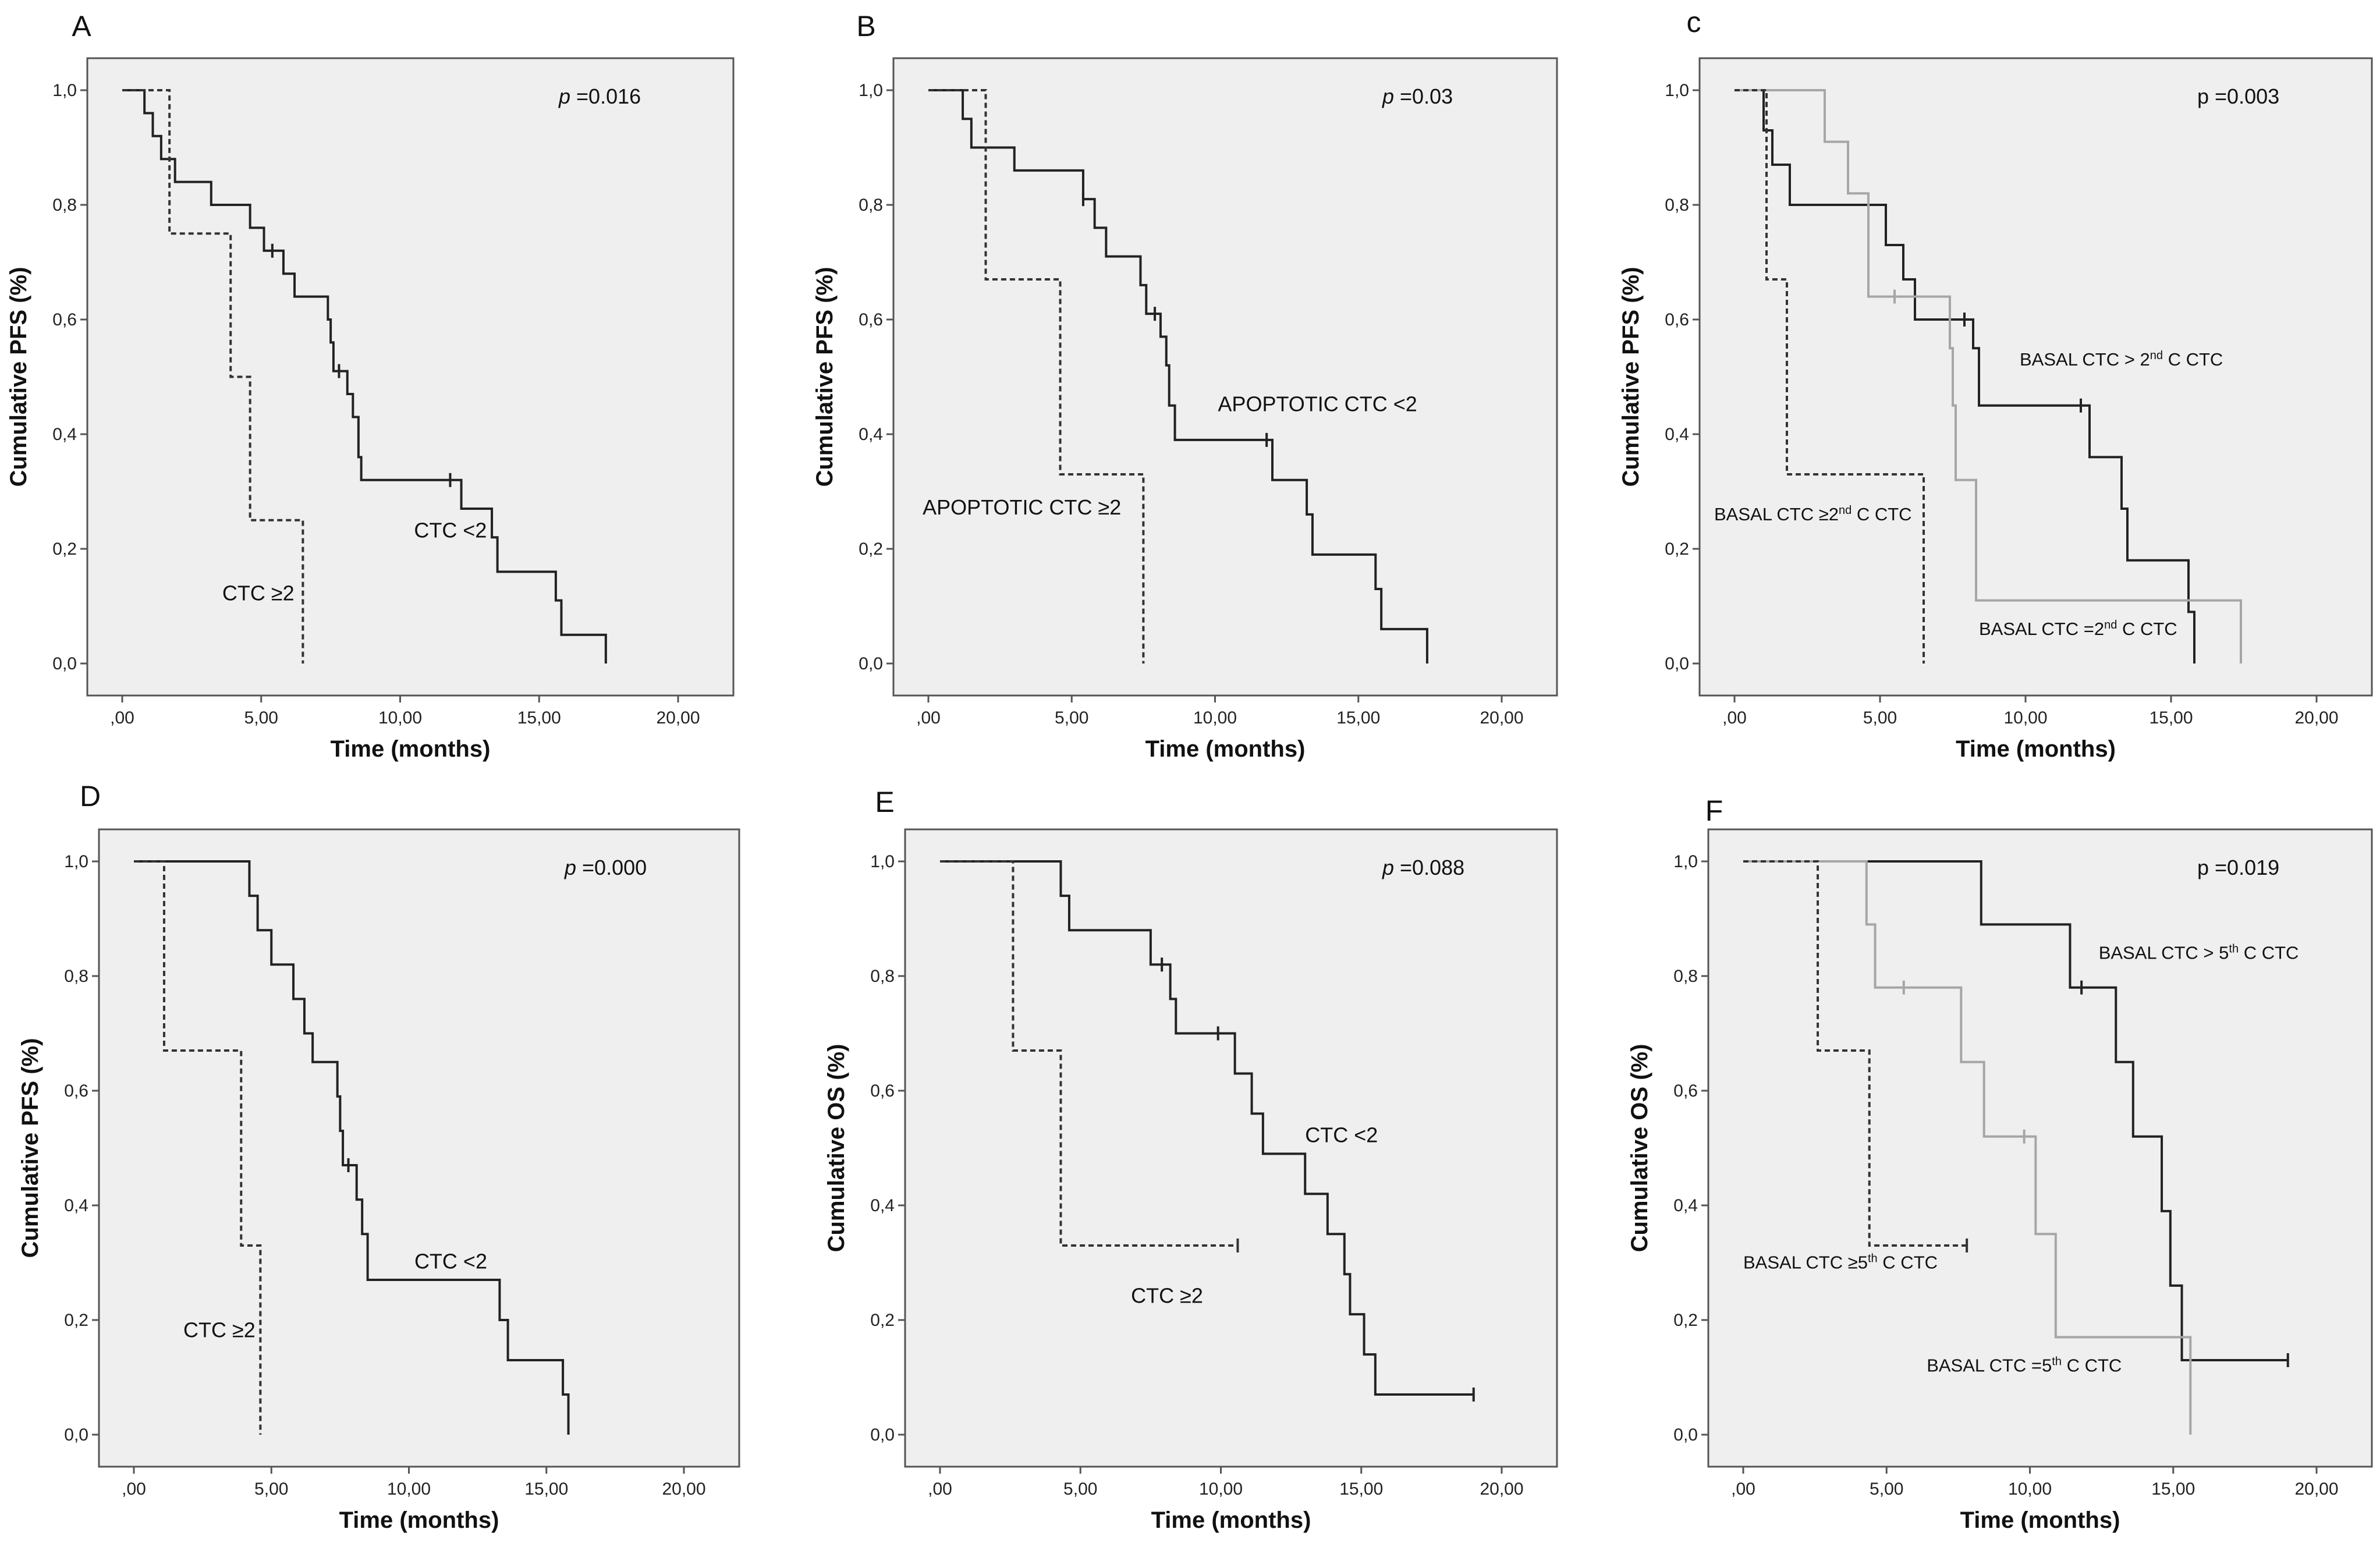 Image resolution: width=2380 pixels, height=1547 pixels. What do you see at coordinates (2164, 952) in the screenshot?
I see `curve-label-name: BASAL CTC > 5` at bounding box center [2164, 952].